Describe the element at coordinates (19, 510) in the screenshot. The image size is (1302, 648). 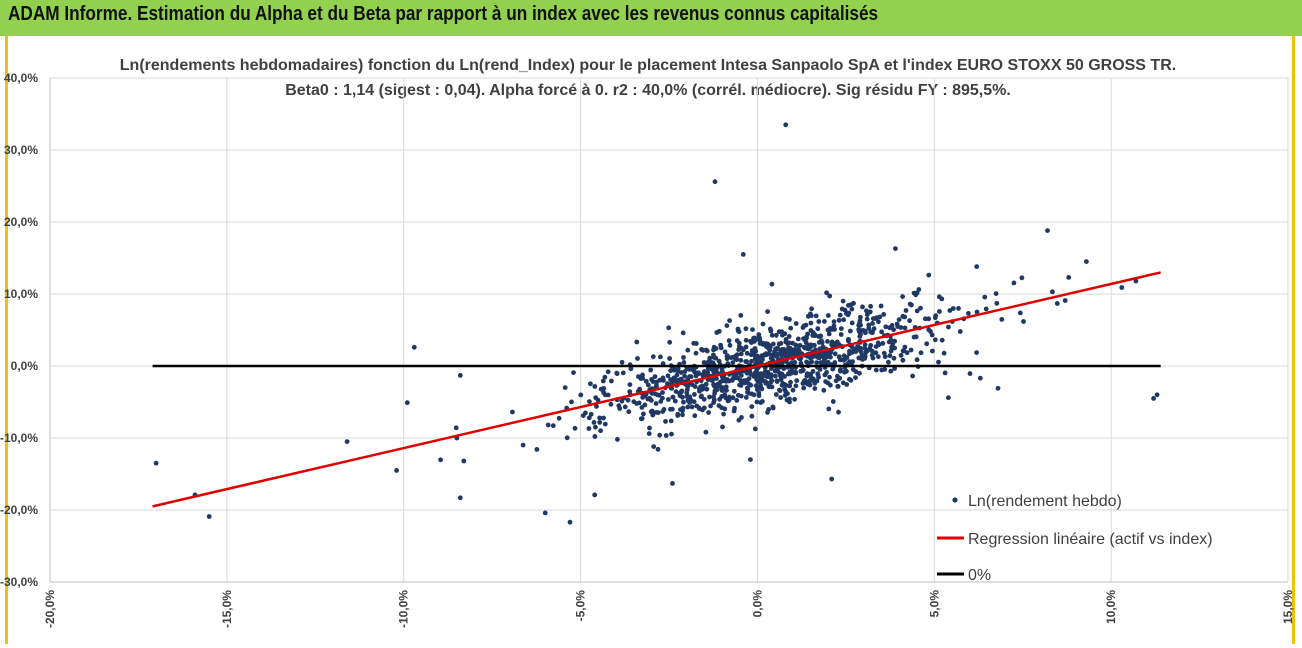
I see `y-tick-label: -20,0%` at that location.